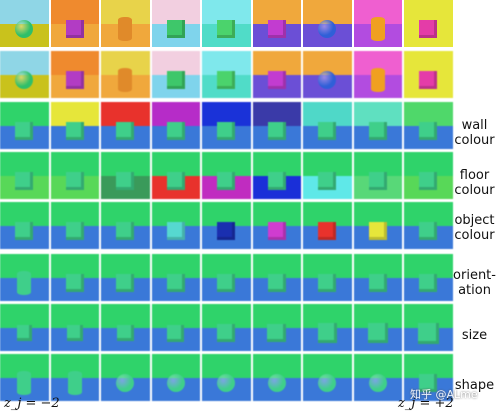 This screenshot has width=499, height=415. Describe the element at coordinates (474, 275) in the screenshot. I see `row-label-line: orient-` at that location.